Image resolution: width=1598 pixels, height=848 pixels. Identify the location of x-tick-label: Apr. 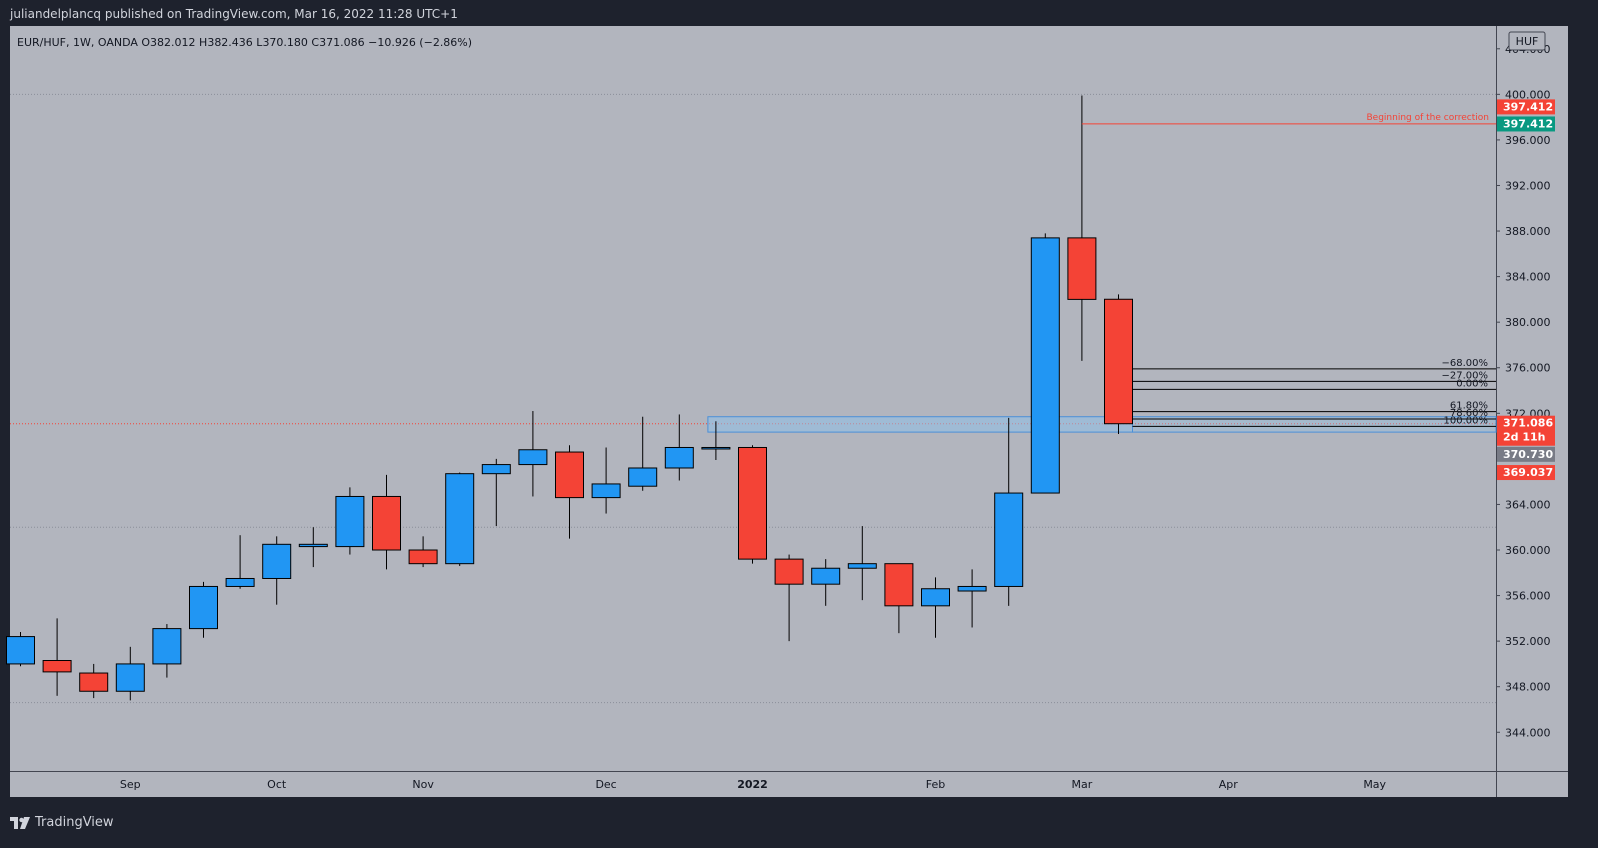
(1229, 784).